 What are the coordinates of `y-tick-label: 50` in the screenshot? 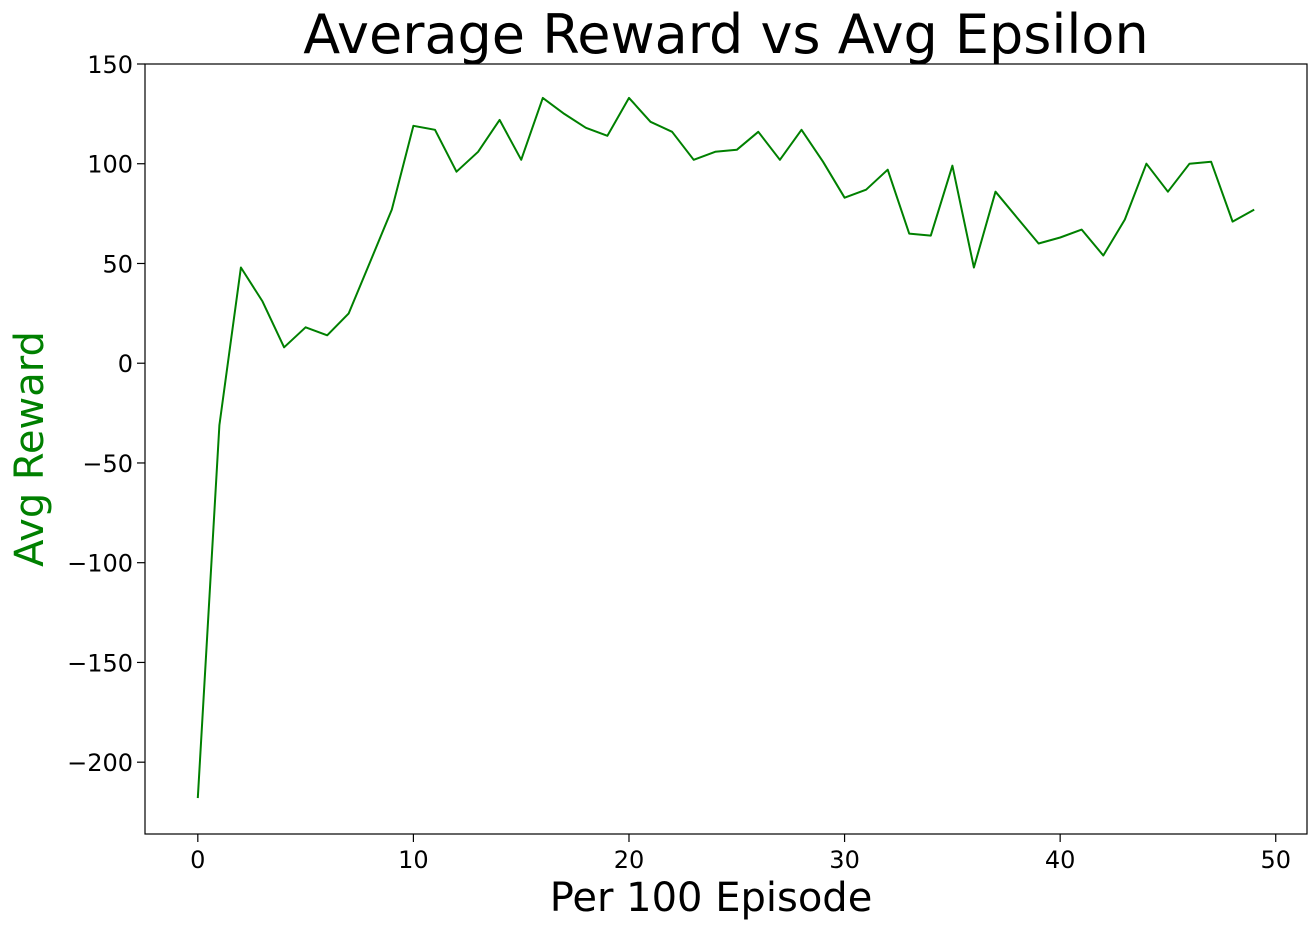 It's located at (117, 264).